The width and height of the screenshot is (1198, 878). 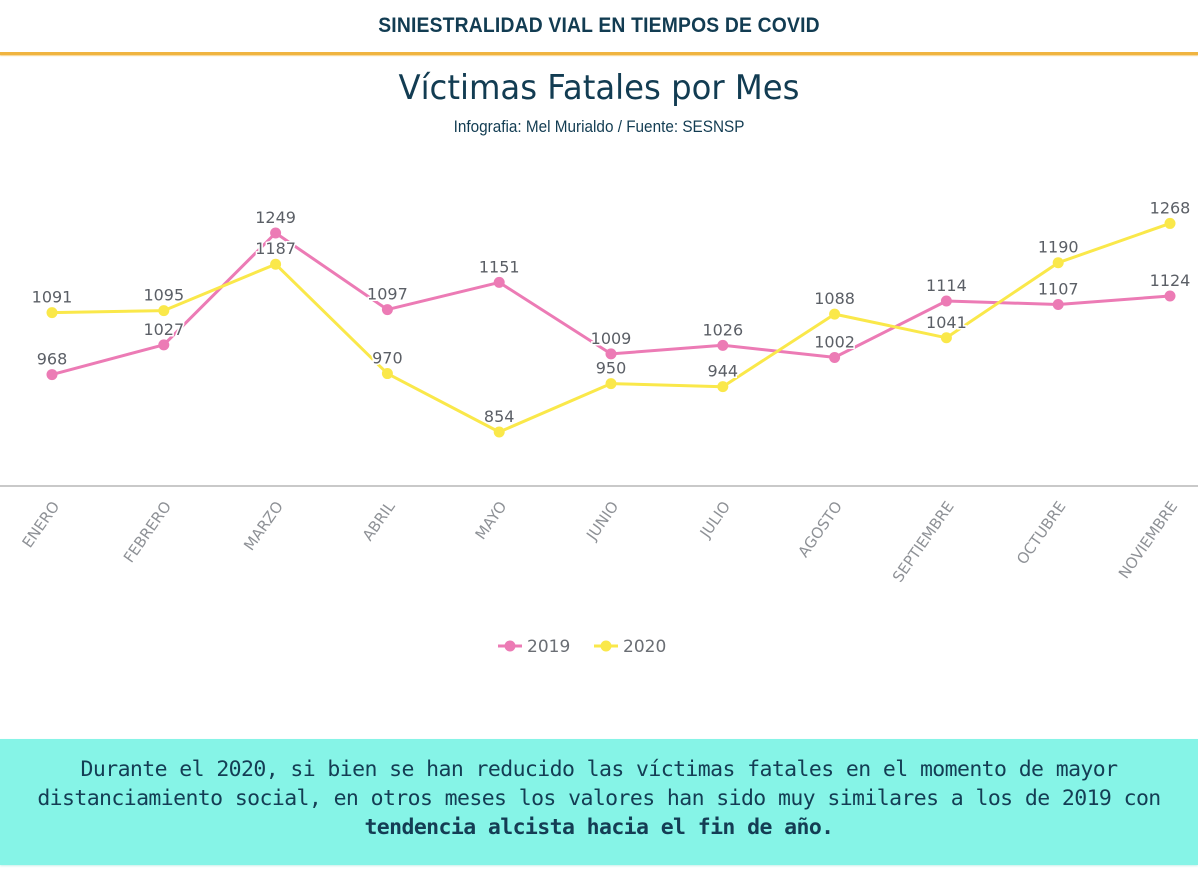 I want to click on x-tick-label-marzo: MARZO, so click(x=263, y=526).